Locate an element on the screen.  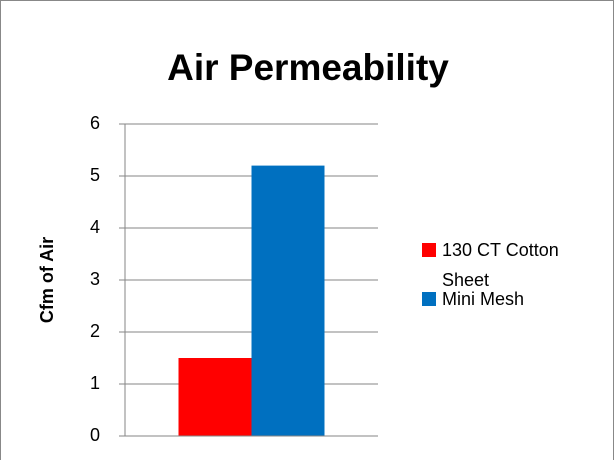
y-tick-label: 4 is located at coordinates (95, 227).